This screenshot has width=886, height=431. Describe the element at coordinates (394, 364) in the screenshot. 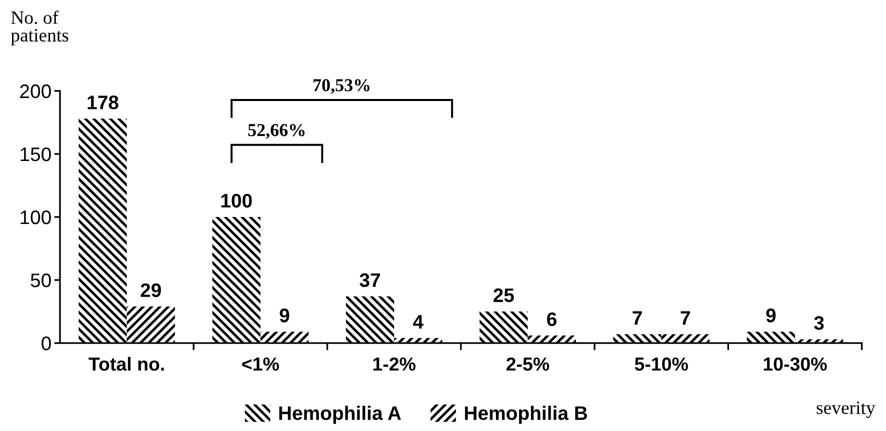

I see `x-tick-label: 1-2%` at that location.